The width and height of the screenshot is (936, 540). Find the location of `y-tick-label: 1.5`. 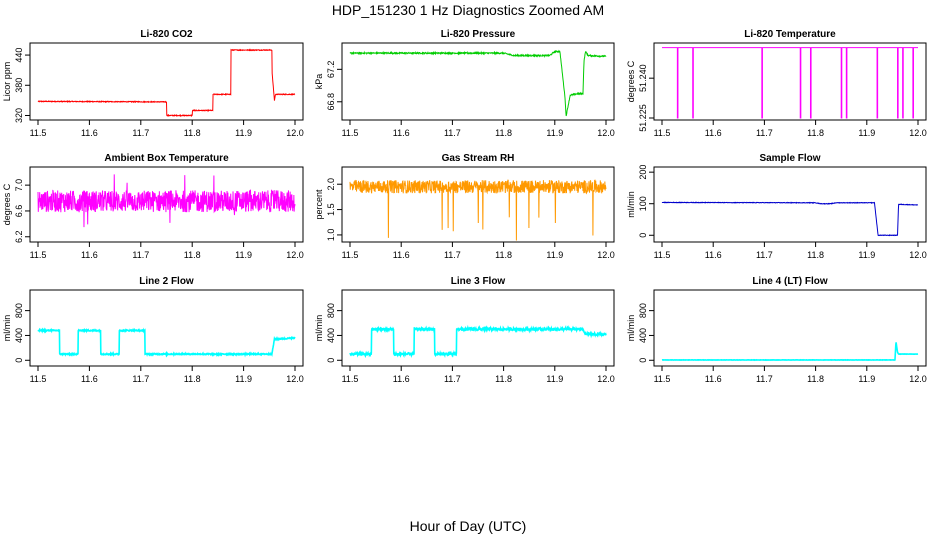

y-tick-label: 1.5 is located at coordinates (331, 209).